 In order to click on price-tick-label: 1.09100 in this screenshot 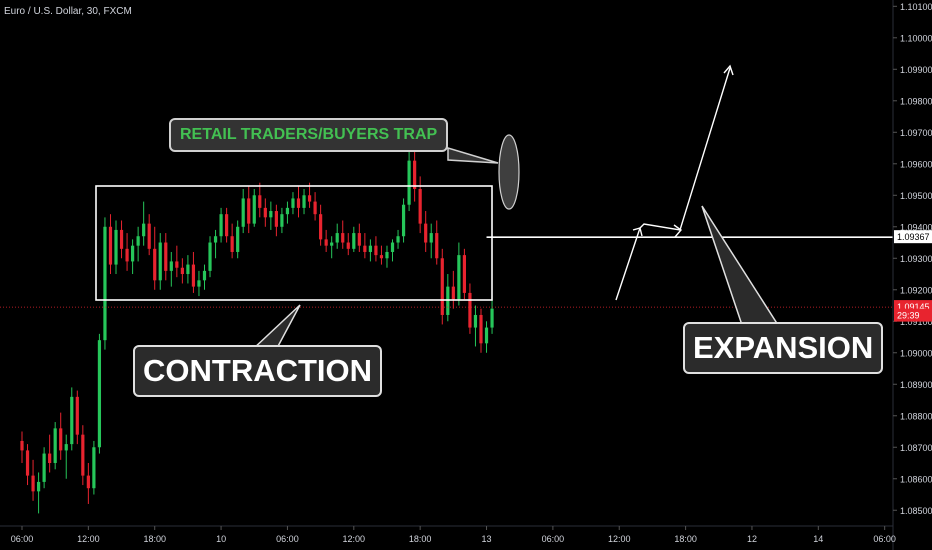, I will do `click(916, 322)`.